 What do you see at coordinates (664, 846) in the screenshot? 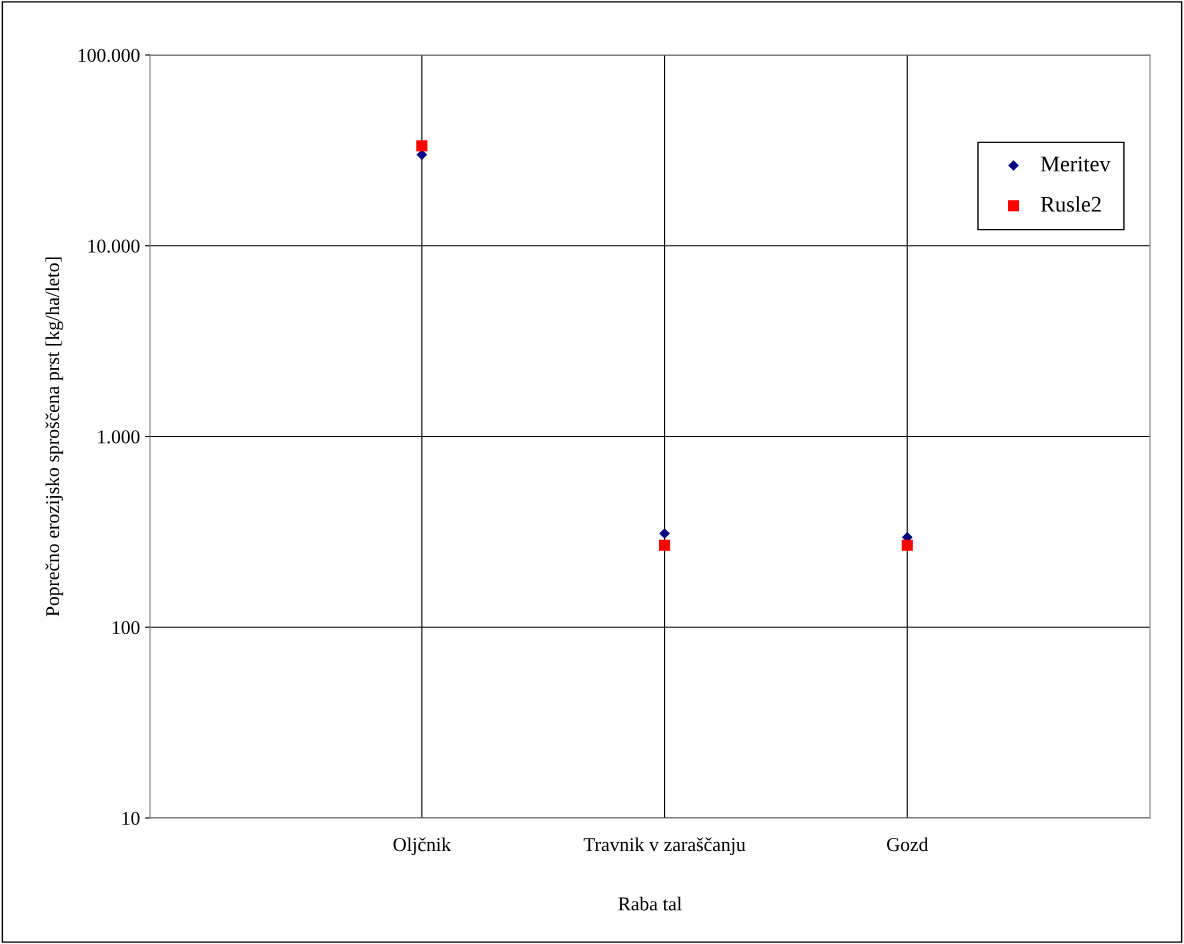
I see `x-tick-label: Travnik v zaraščanju` at bounding box center [664, 846].